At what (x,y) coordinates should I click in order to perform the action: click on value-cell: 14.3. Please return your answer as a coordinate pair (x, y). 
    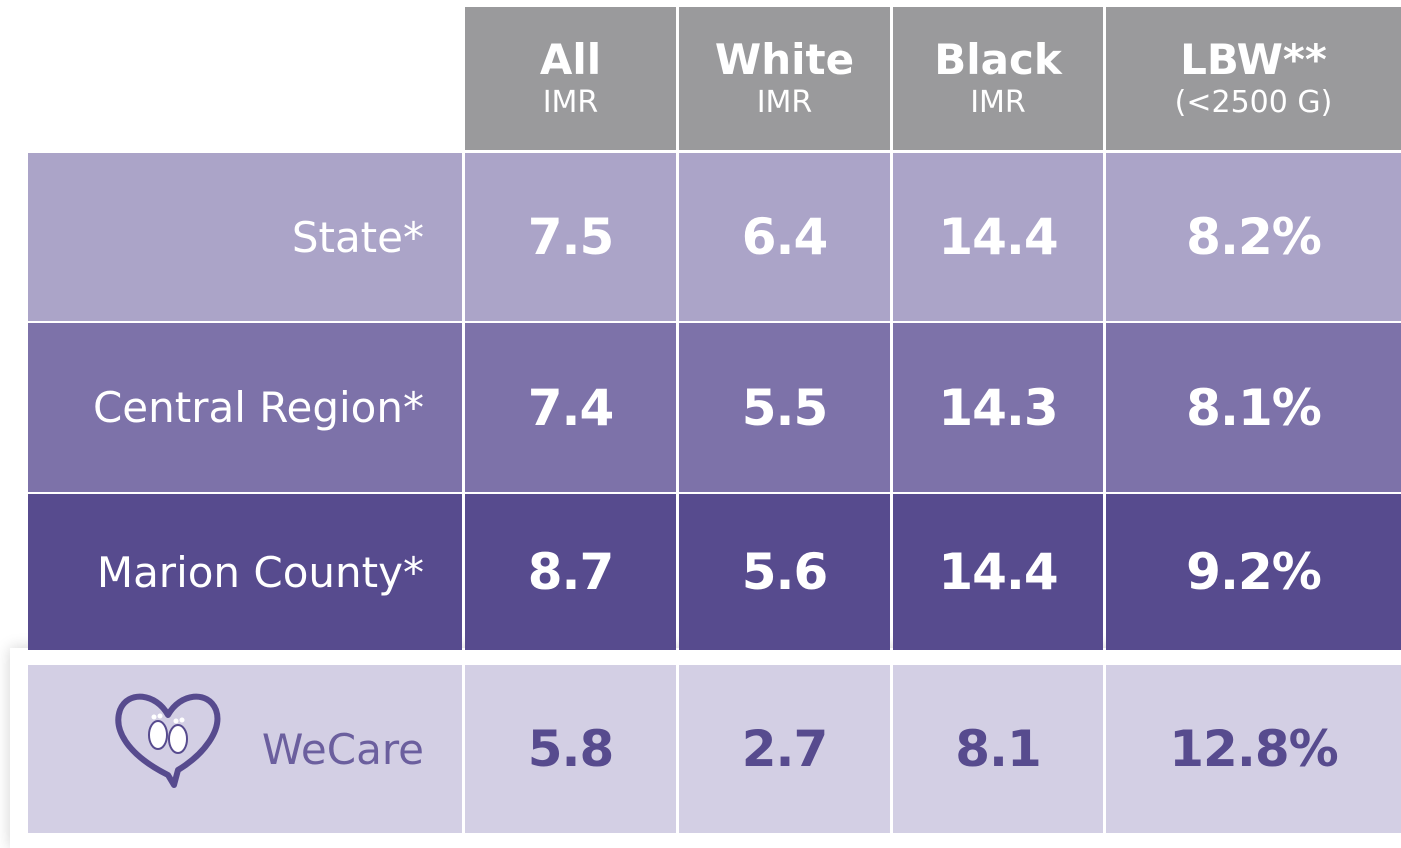
    Looking at the image, I should click on (998, 407).